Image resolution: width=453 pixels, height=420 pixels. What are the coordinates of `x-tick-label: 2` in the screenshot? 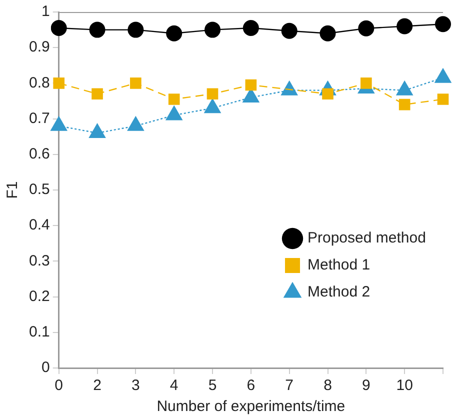 It's located at (97, 385).